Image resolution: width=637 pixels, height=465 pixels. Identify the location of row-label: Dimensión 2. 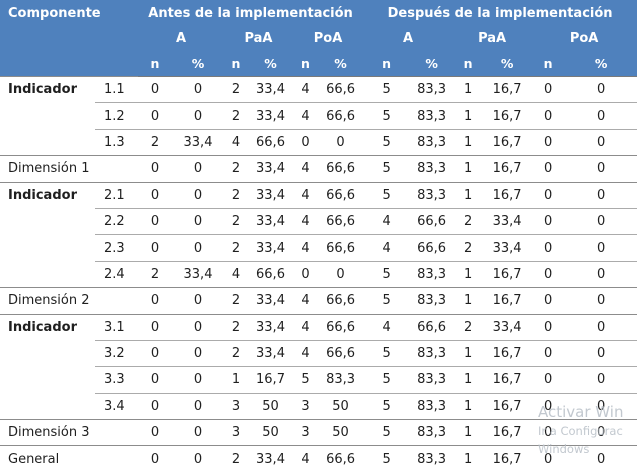
(69, 301).